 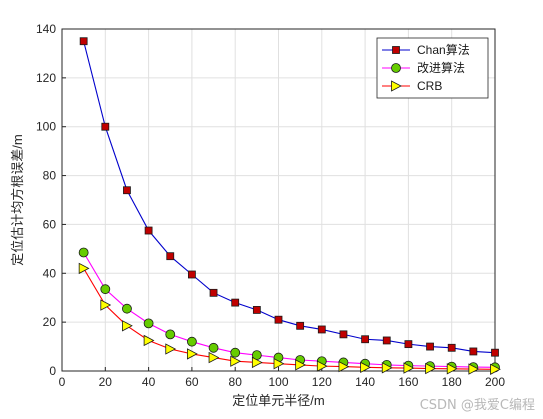 I want to click on x-tick-label: 140, so click(x=365, y=382).